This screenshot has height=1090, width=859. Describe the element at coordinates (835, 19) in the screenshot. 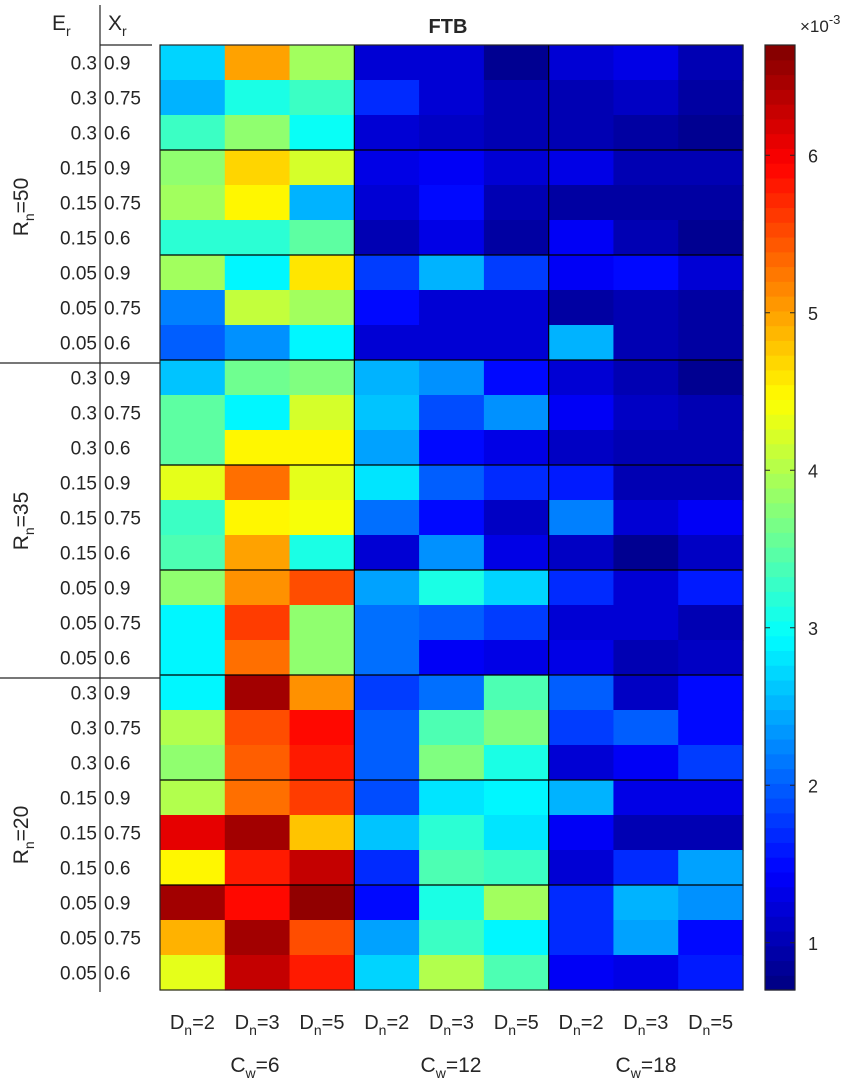

I see `colorbar-multiplier-exp: -3` at that location.